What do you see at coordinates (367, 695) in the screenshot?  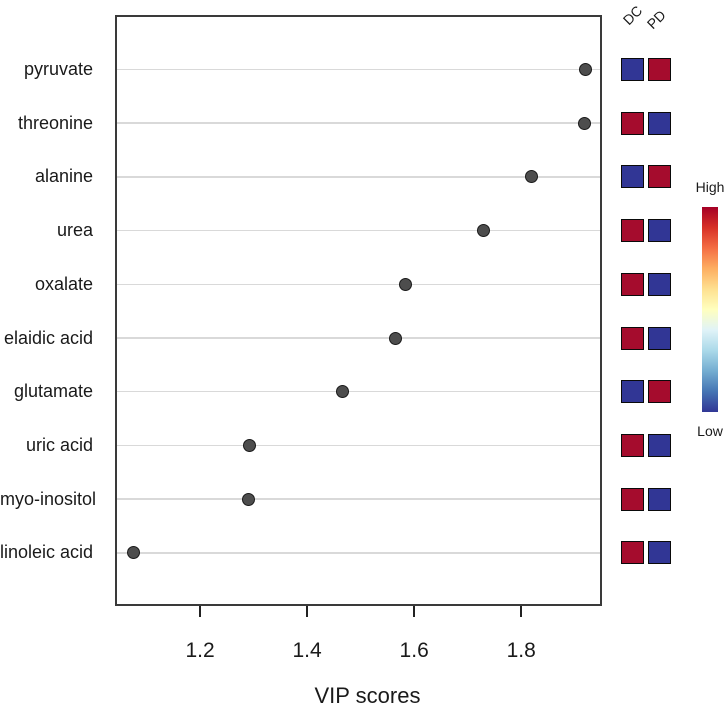 I see `x-axis-title: VIP scores` at bounding box center [367, 695].